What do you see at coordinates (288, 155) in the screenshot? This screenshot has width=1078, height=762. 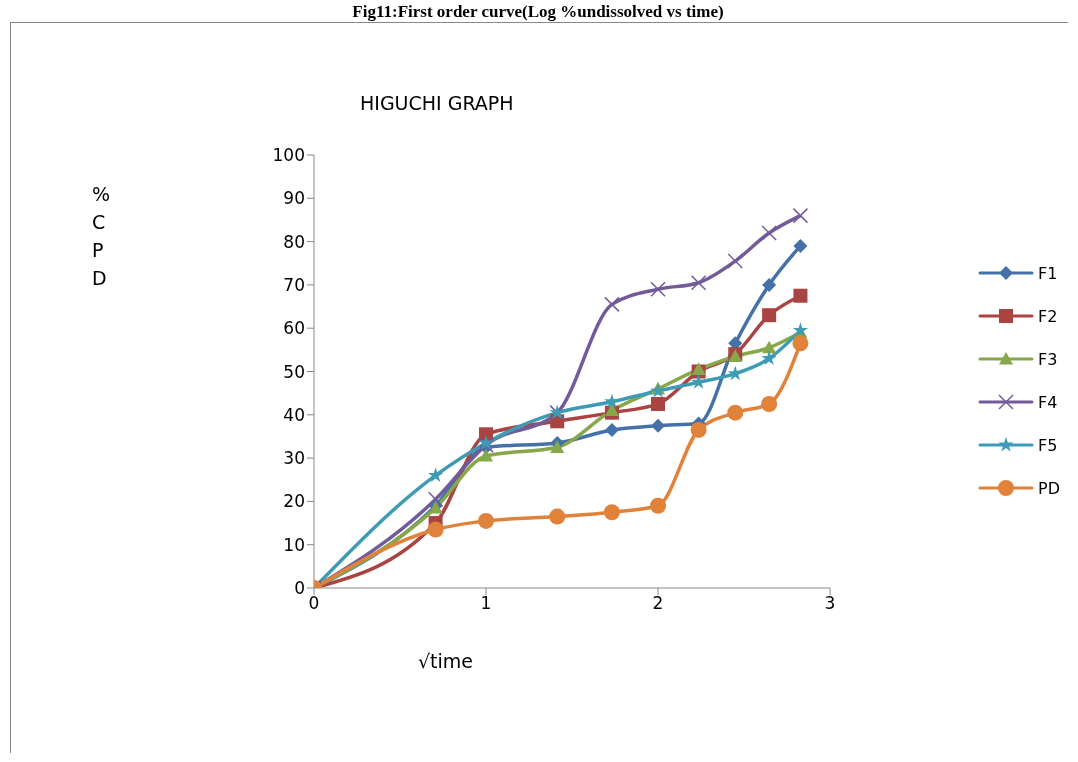 I see `y-tick-label: 100` at bounding box center [288, 155].